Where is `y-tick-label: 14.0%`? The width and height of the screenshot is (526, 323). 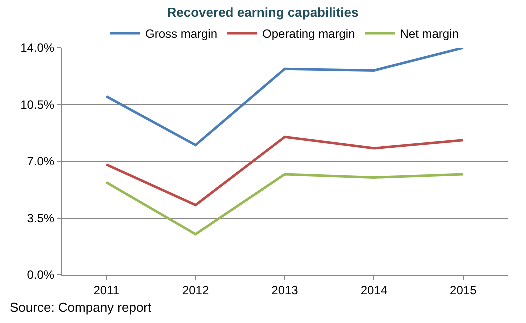 y-tick-label: 14.0% is located at coordinates (37, 48).